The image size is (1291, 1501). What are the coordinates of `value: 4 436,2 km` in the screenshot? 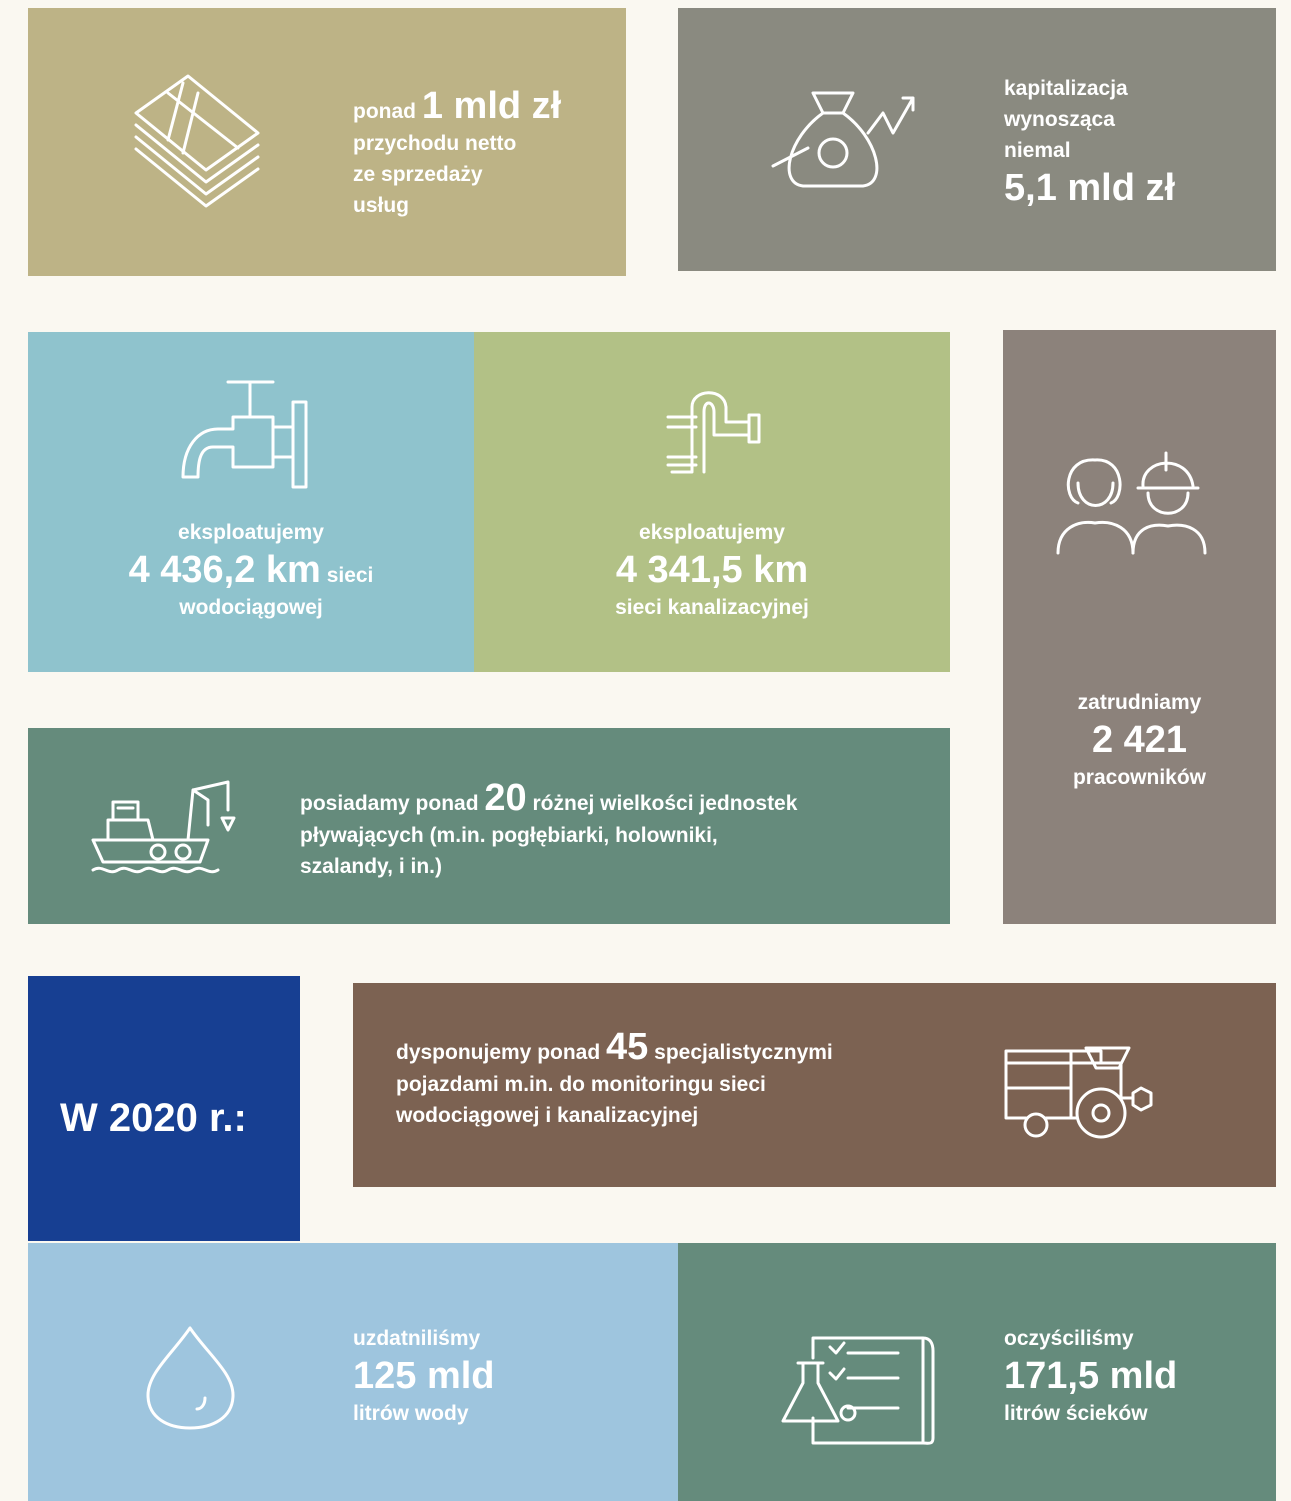 It's located at (224, 570).